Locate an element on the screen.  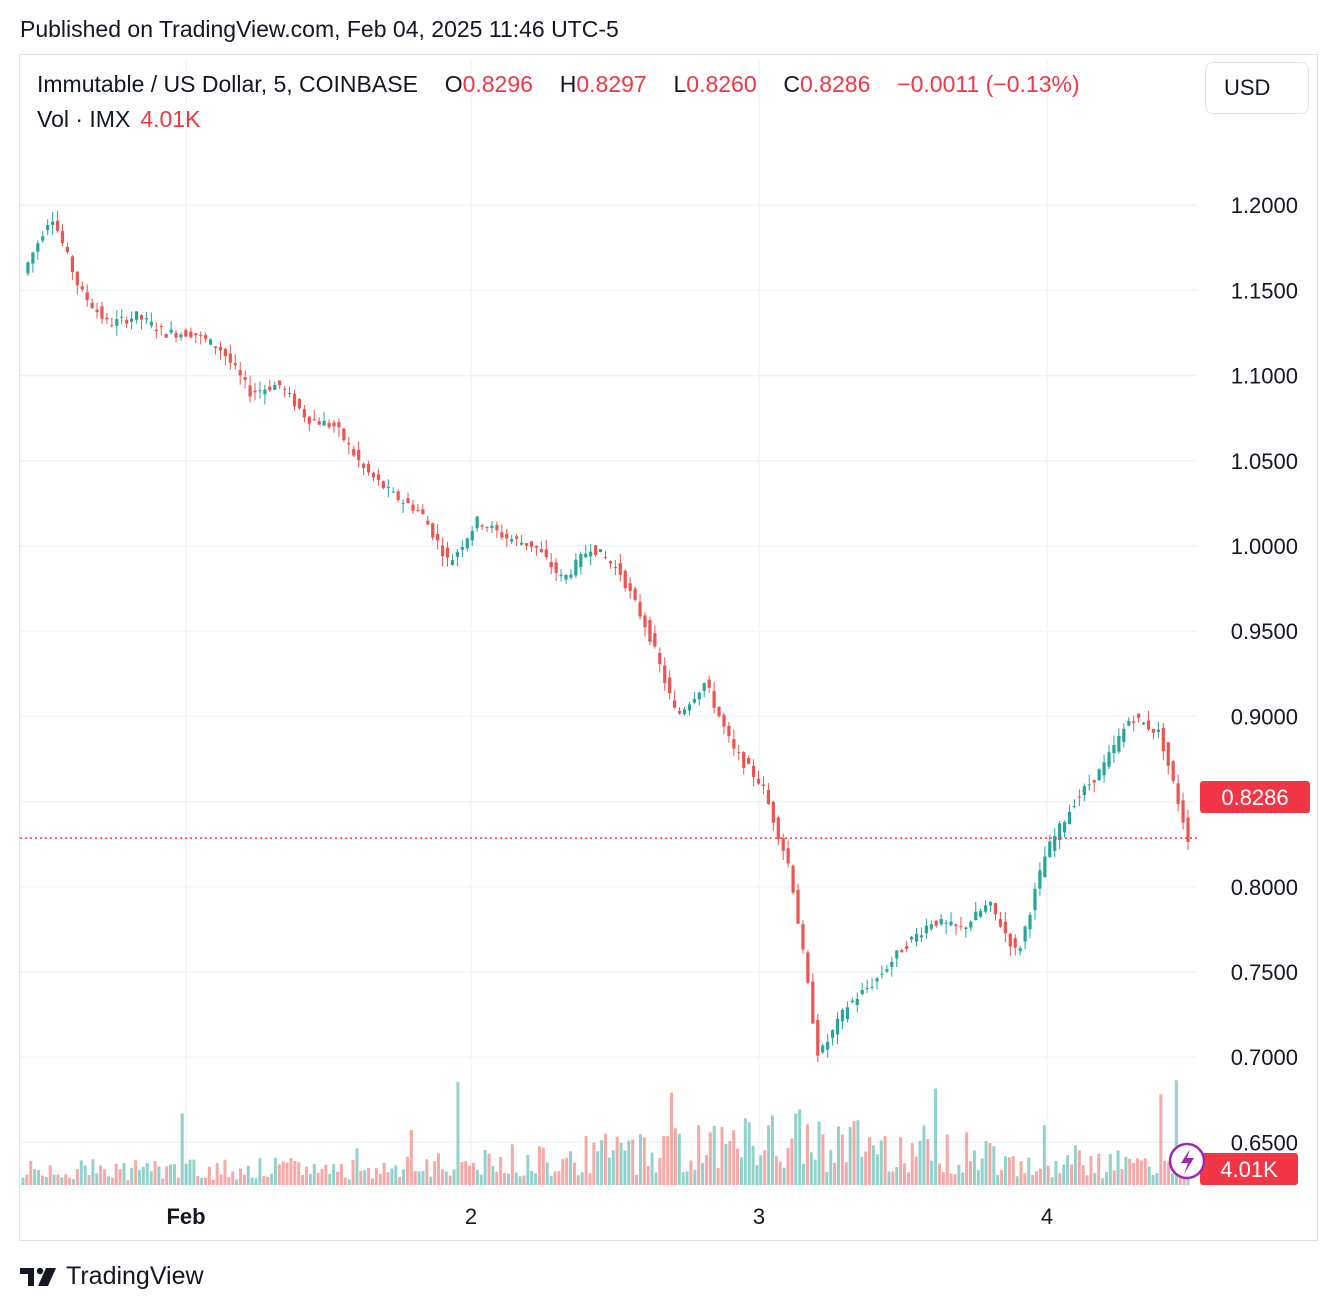
volume-label: Vol · IMX is located at coordinates (84, 119).